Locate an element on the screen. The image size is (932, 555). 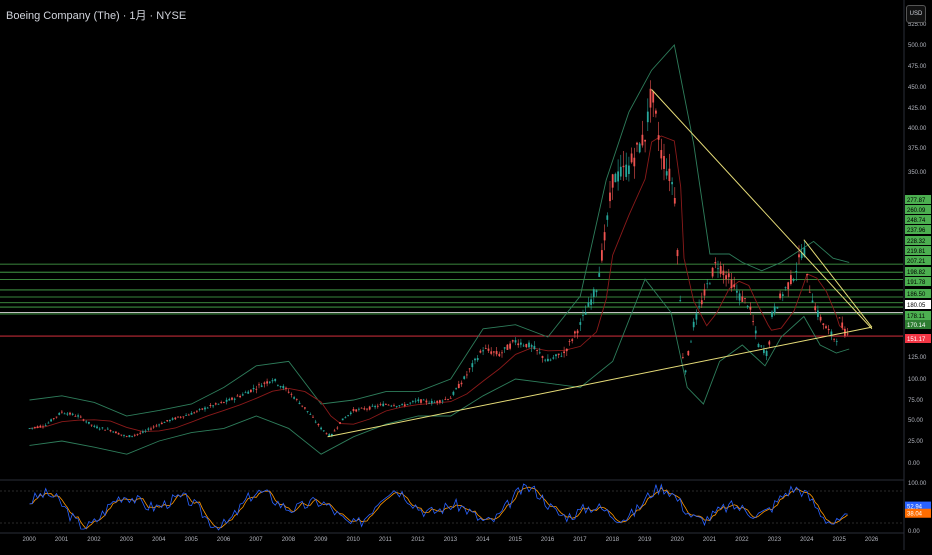
price-level-label-text: 219.81 is located at coordinates (916, 252).